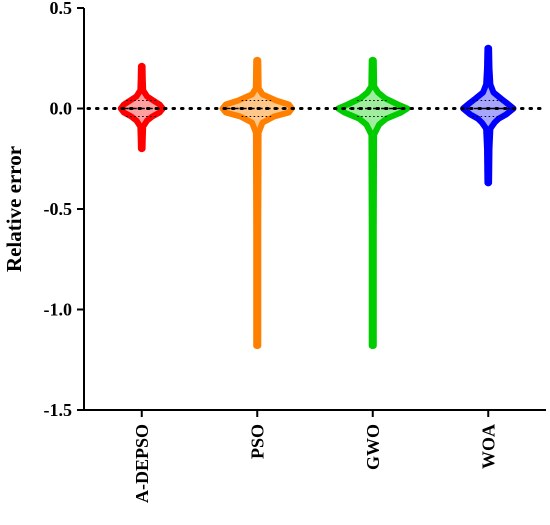 The width and height of the screenshot is (550, 525). What do you see at coordinates (142, 463) in the screenshot?
I see `x-tick-label: A-DEPSO` at bounding box center [142, 463].